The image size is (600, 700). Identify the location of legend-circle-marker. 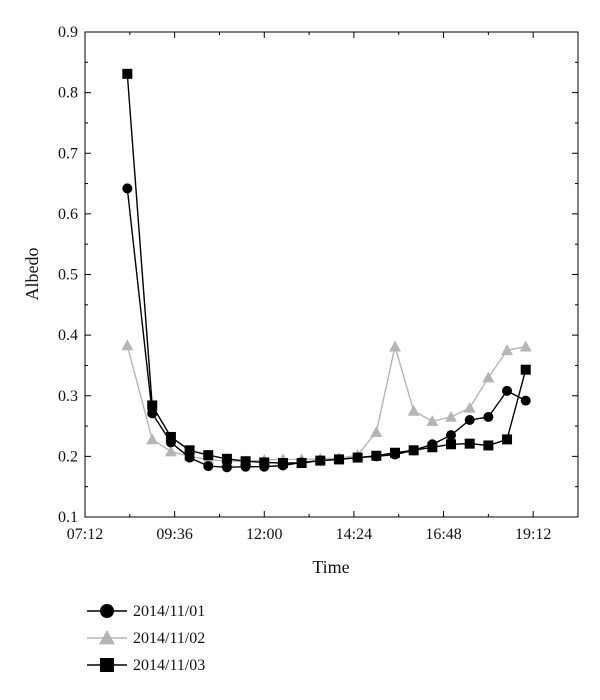
(107, 611).